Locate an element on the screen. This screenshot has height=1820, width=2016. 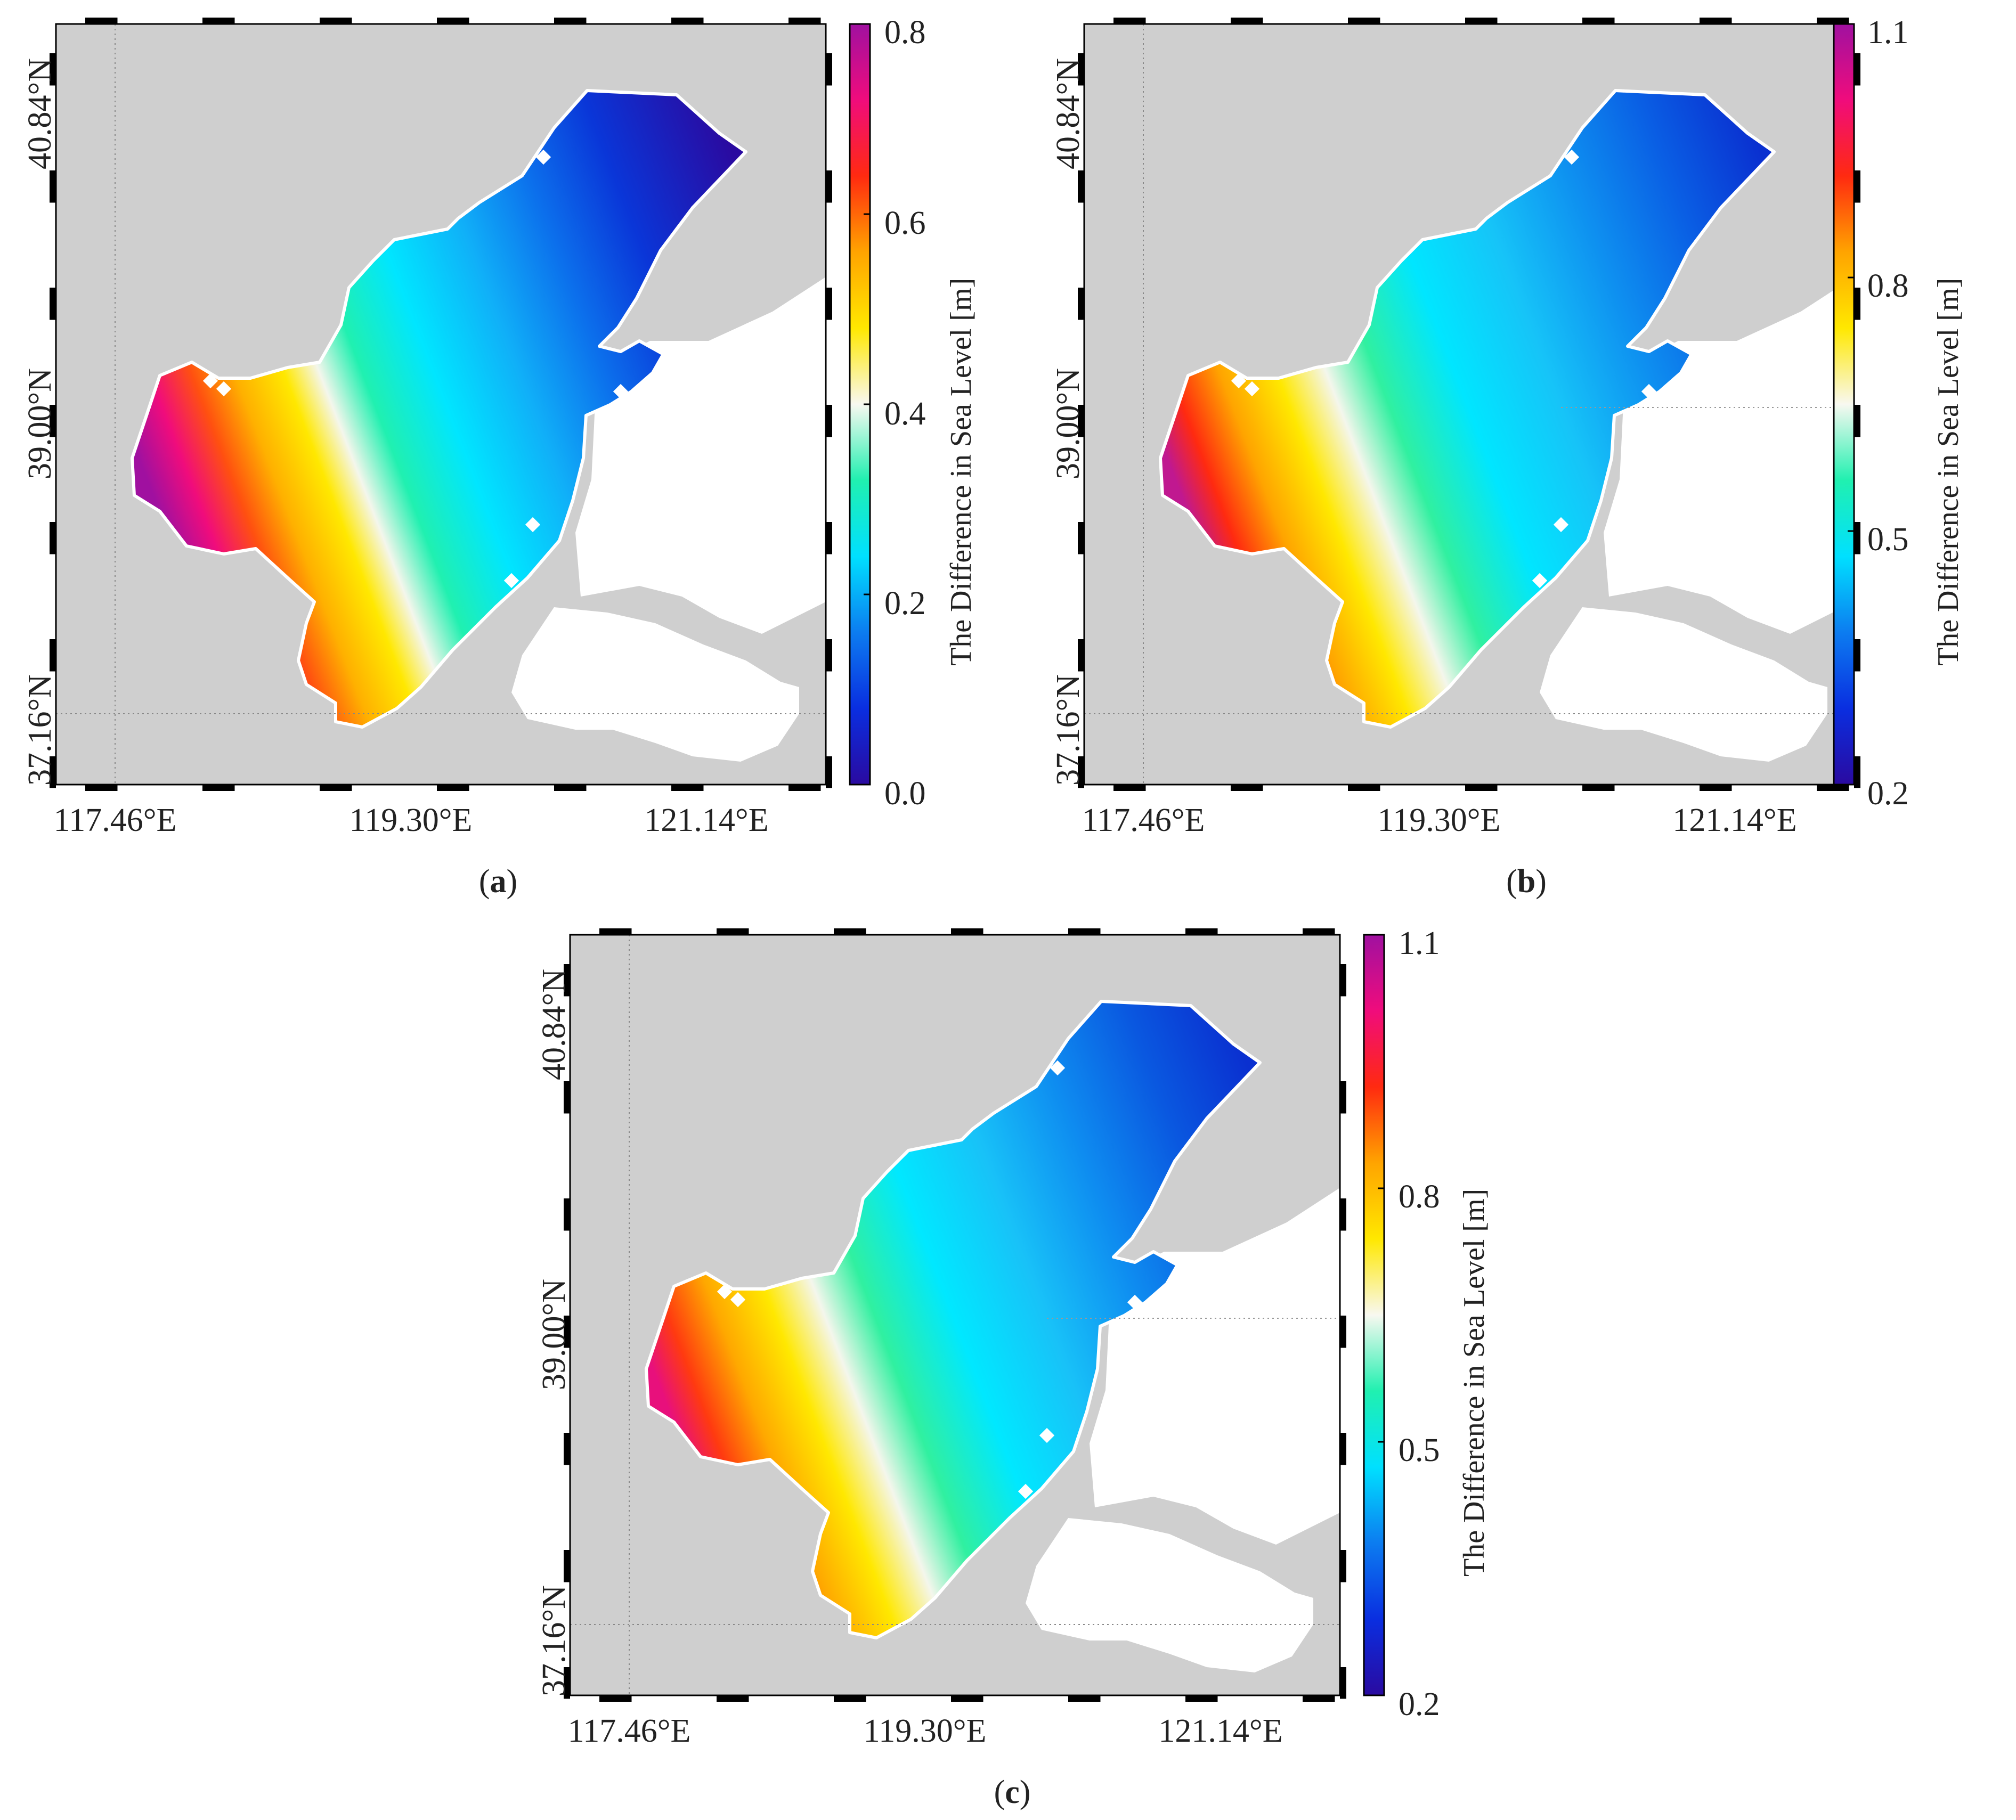
colorbar-tick: 1.1 is located at coordinates (1419, 943).